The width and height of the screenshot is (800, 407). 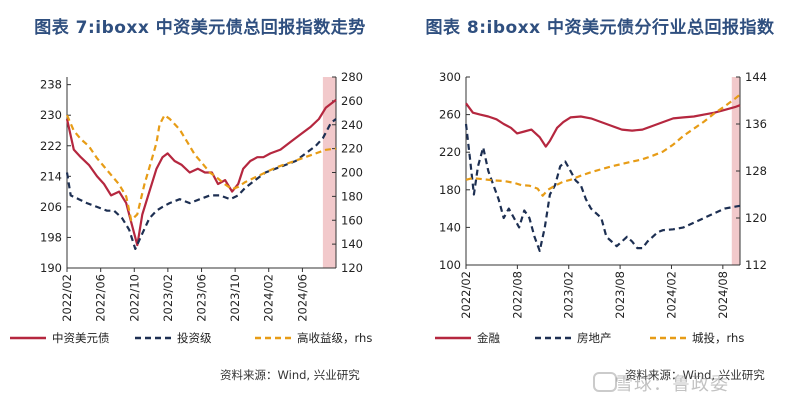 What do you see at coordinates (672, 384) in the screenshot?
I see `watermark: 雪球：鲁政委` at bounding box center [672, 384].